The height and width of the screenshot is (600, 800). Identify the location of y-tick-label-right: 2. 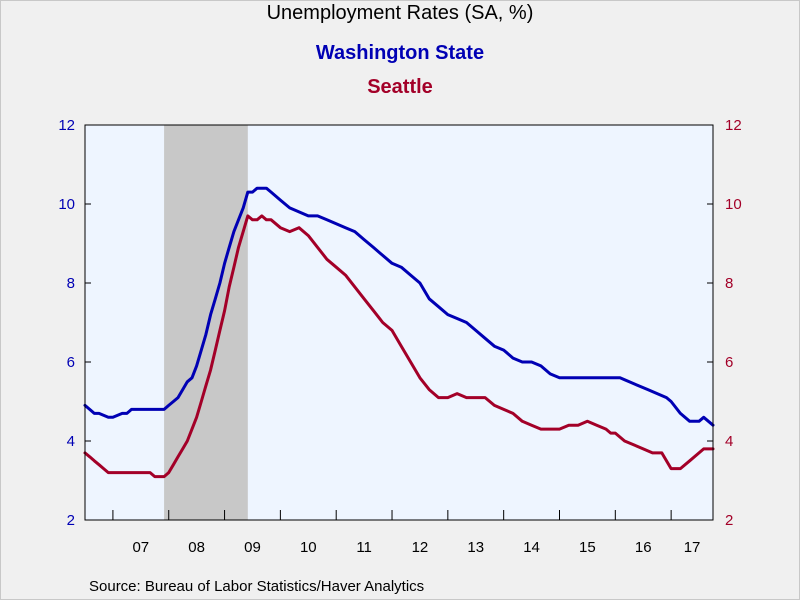
(729, 520).